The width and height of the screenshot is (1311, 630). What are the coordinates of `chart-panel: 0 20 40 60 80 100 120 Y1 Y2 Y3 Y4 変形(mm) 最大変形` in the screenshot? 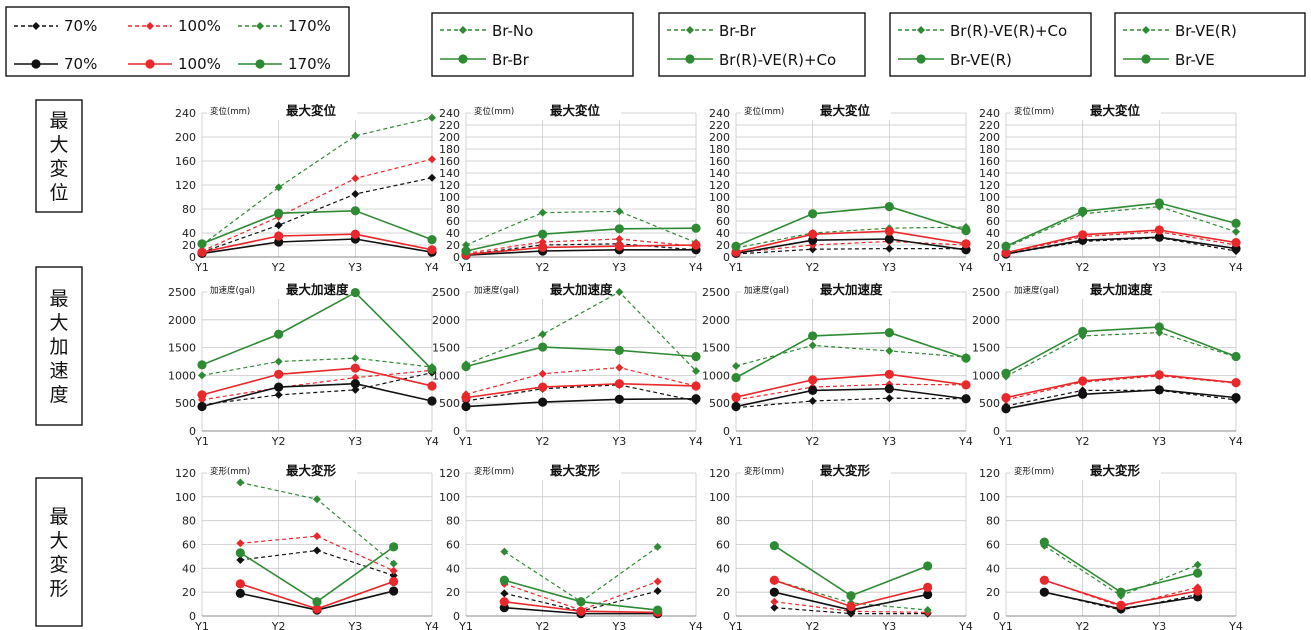 It's located at (1111, 546).